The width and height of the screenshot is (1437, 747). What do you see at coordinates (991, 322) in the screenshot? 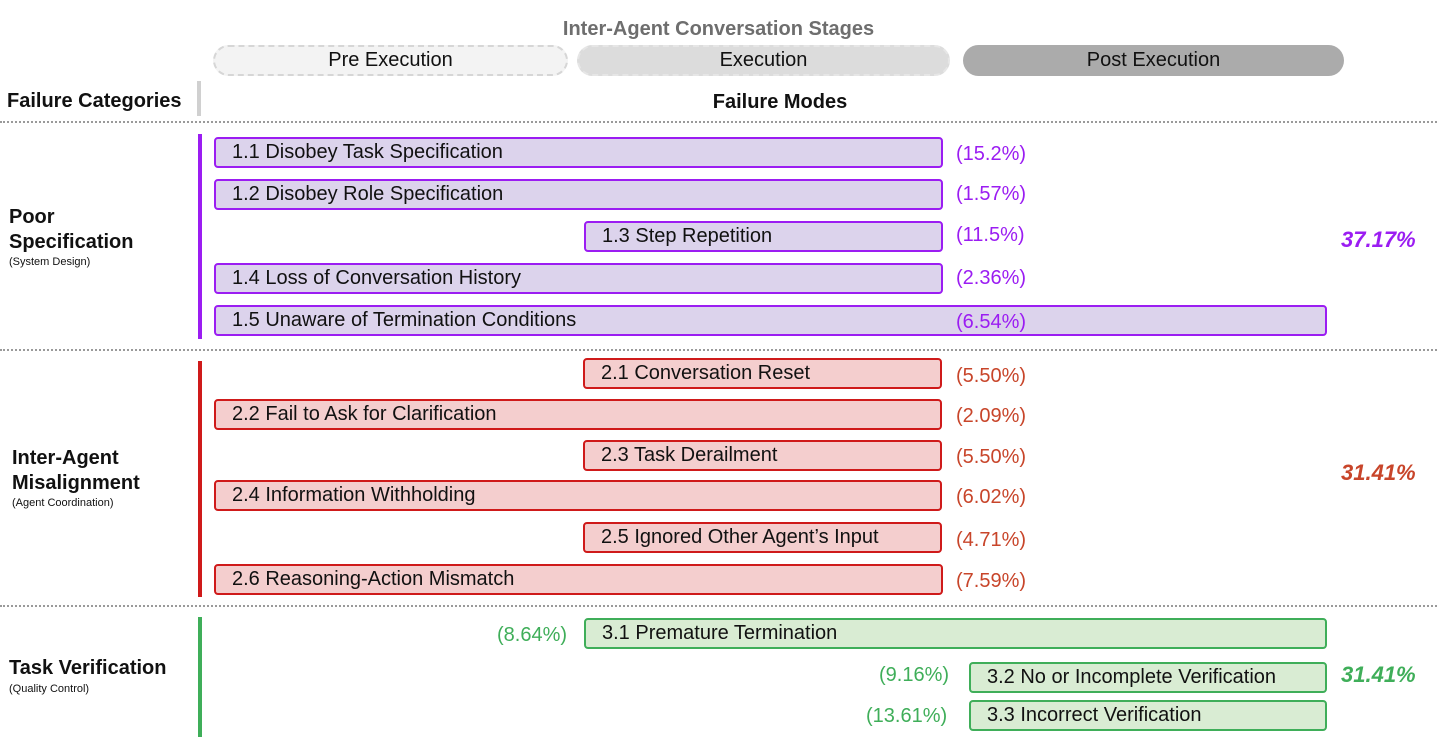
I see `failure-mode-percent: (6.54%)` at bounding box center [991, 322].